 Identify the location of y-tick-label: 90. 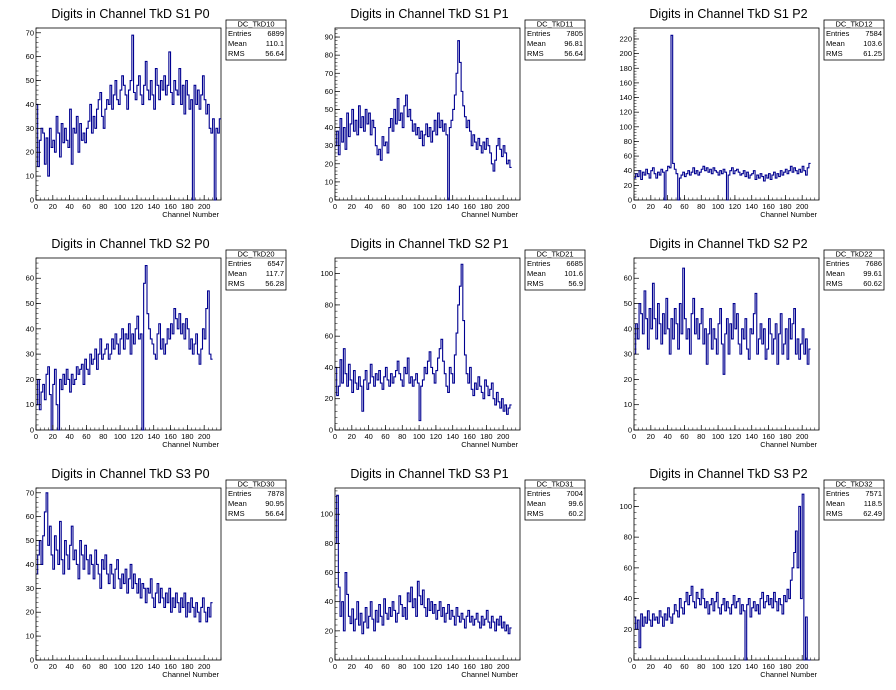
(329, 37).